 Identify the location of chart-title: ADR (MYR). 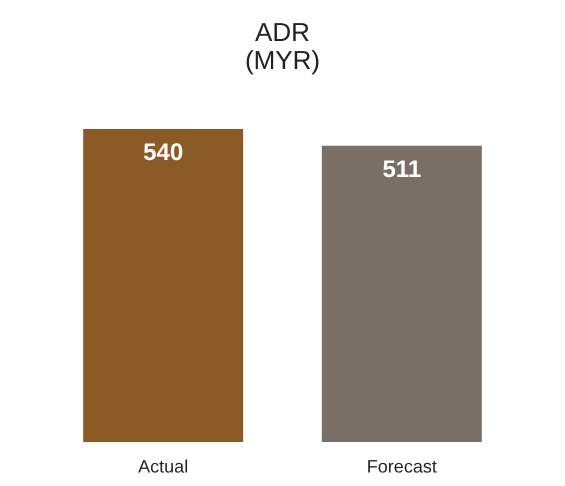
(282, 46).